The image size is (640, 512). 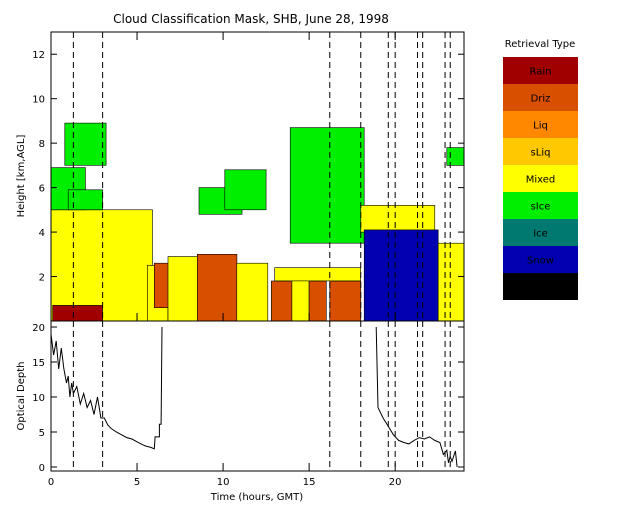 I want to click on x-tick-label-3: 15, so click(x=309, y=482).